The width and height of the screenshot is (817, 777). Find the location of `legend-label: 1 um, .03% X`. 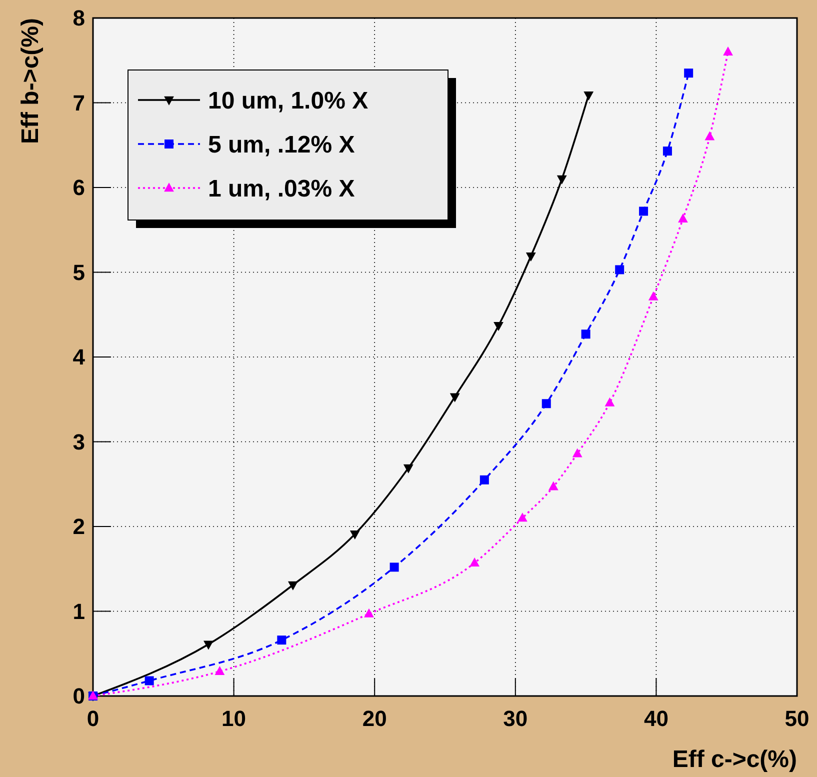

legend-label: 1 um, .03% X is located at coordinates (281, 188).